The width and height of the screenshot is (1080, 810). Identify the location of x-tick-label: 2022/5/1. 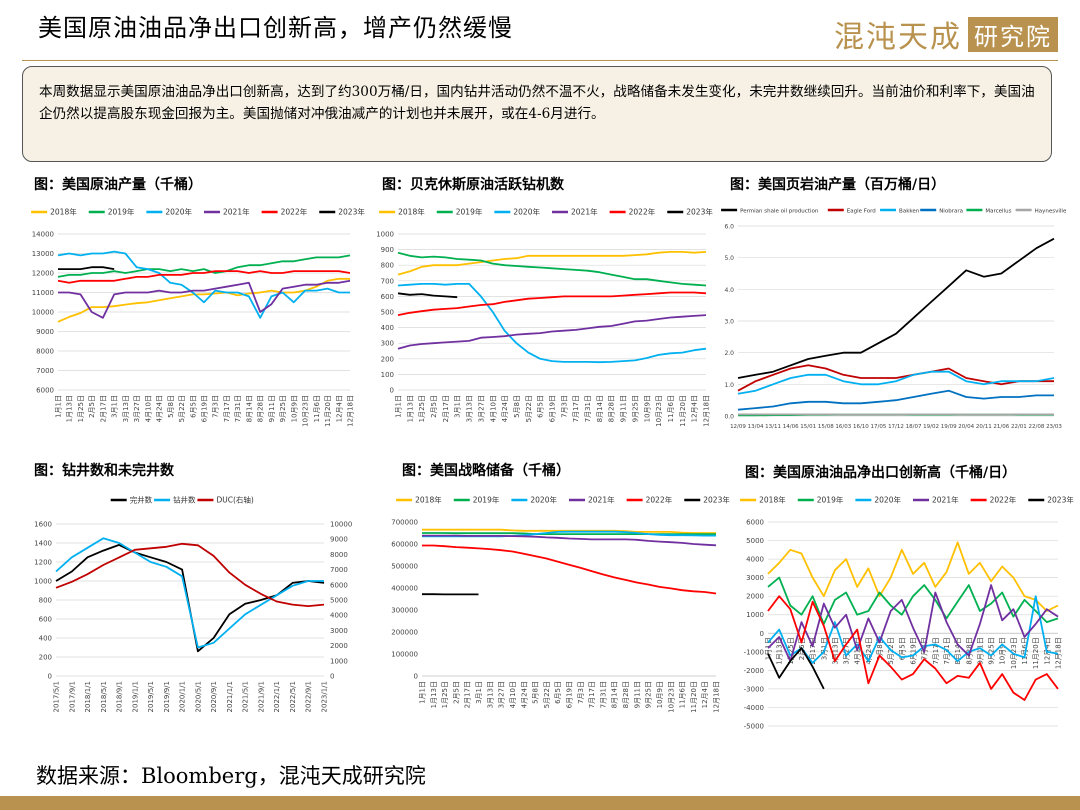
(293, 696).